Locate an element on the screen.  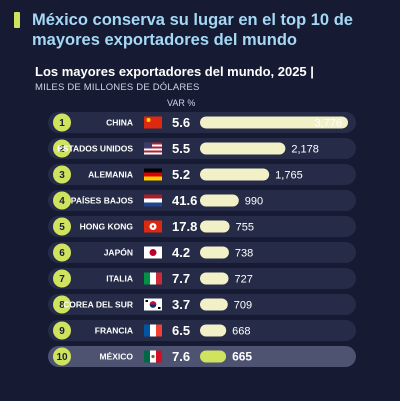
value-label: 990 is located at coordinates (254, 202).